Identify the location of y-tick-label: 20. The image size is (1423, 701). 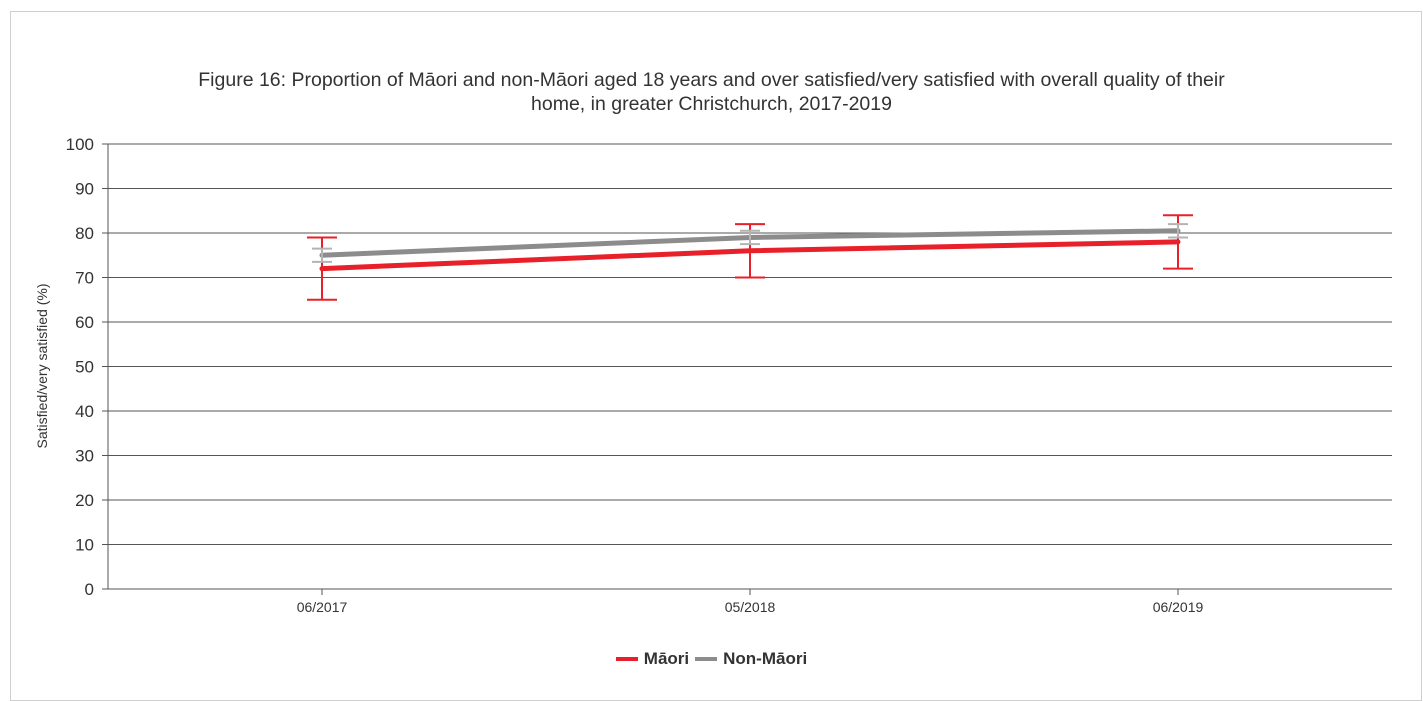
(84, 500).